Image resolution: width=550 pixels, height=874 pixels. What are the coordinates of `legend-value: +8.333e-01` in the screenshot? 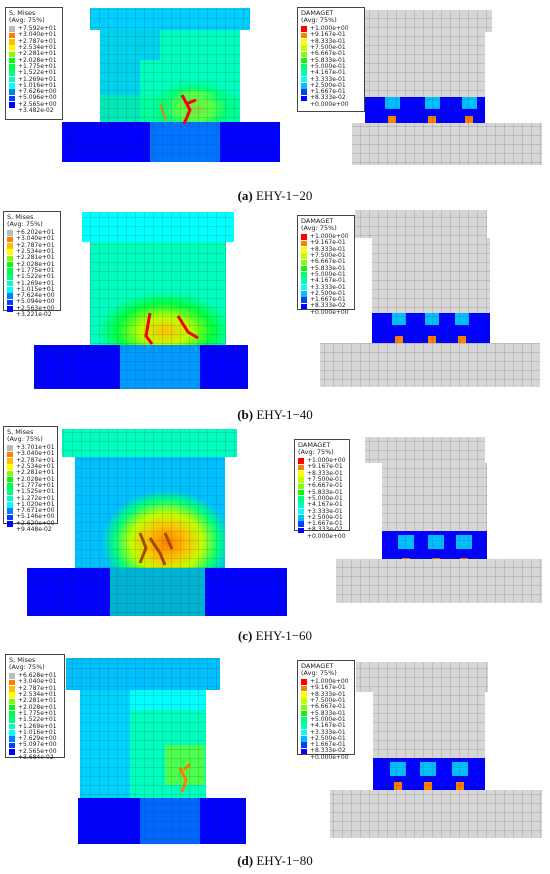 It's located at (328, 694).